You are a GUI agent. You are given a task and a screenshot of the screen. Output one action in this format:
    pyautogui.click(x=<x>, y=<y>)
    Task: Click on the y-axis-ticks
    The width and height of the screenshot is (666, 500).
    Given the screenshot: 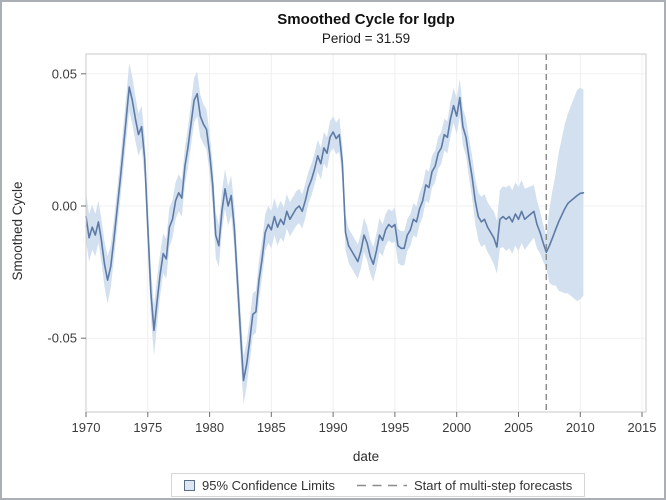 What is the action you would take?
    pyautogui.click(x=83, y=206)
    